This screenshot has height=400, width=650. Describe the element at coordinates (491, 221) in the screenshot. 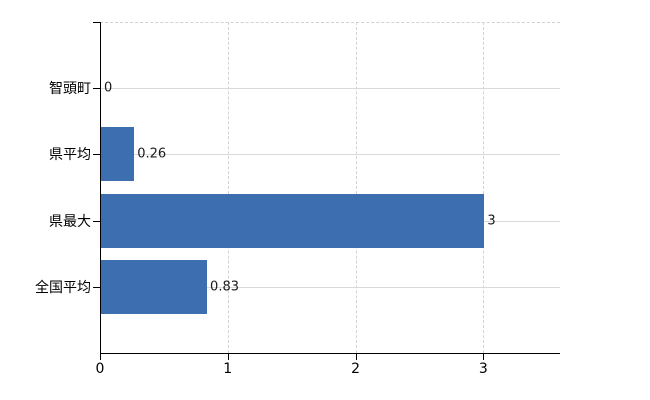

I see `value-label: 3` at that location.